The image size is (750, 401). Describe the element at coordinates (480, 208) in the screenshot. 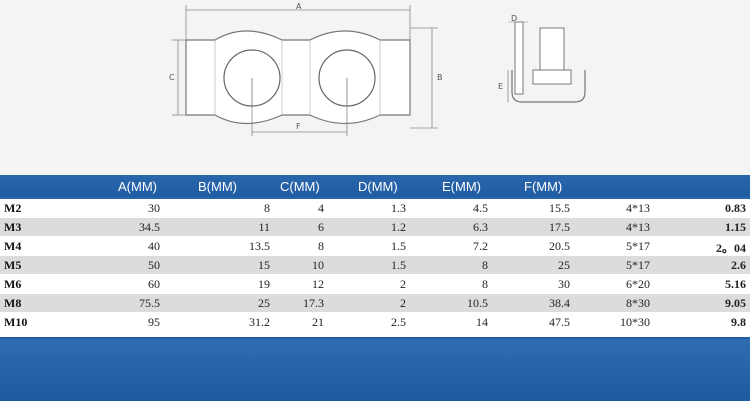

I see `e-cell: 4.5` at that location.